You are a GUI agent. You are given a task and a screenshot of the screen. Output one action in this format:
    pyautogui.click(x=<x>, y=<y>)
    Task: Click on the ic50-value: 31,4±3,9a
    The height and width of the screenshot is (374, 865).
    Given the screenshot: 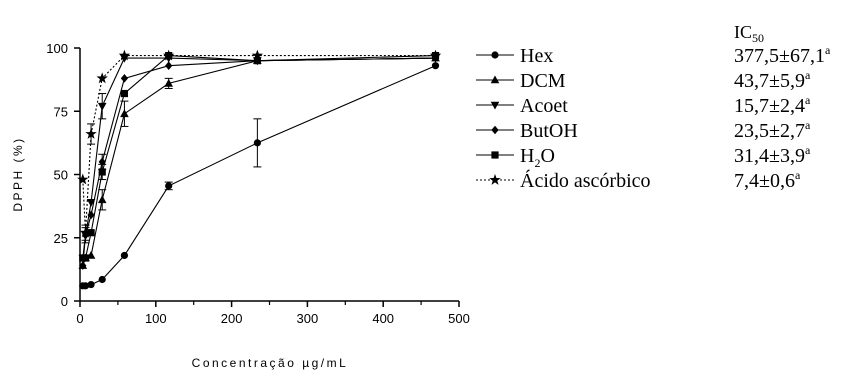 What is the action you would take?
    pyautogui.click(x=772, y=155)
    